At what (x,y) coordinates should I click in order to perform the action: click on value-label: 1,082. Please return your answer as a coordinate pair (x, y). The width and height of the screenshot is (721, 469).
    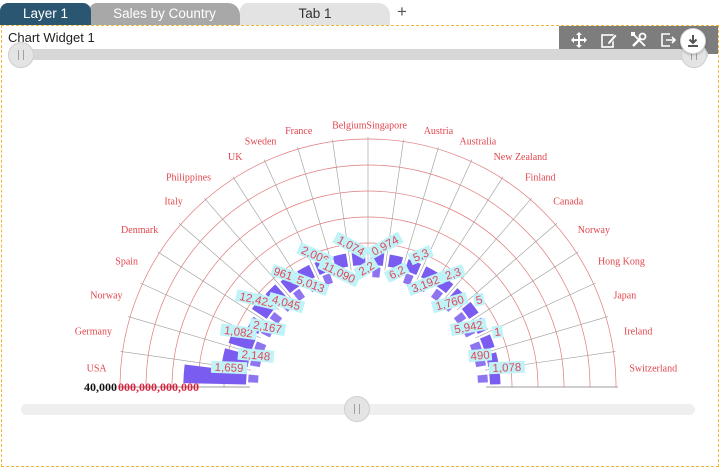
    Looking at the image, I should click on (238, 332).